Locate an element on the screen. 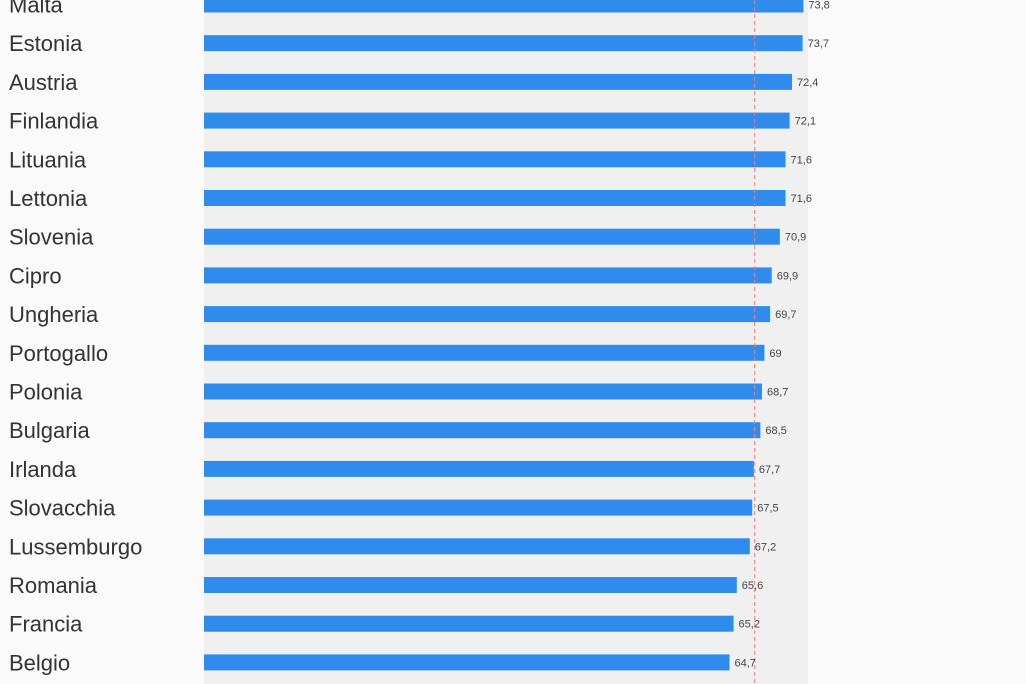  bar-belgio is located at coordinates (467, 662).